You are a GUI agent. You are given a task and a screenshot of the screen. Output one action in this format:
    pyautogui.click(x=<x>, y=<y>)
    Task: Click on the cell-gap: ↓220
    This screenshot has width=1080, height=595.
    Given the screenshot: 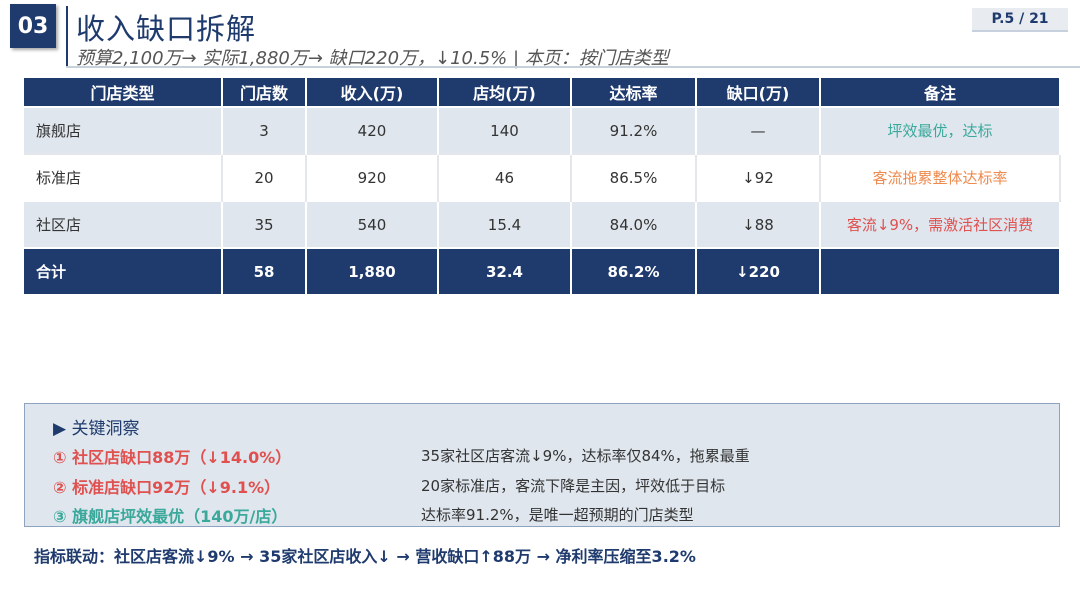 What is the action you would take?
    pyautogui.click(x=758, y=270)
    